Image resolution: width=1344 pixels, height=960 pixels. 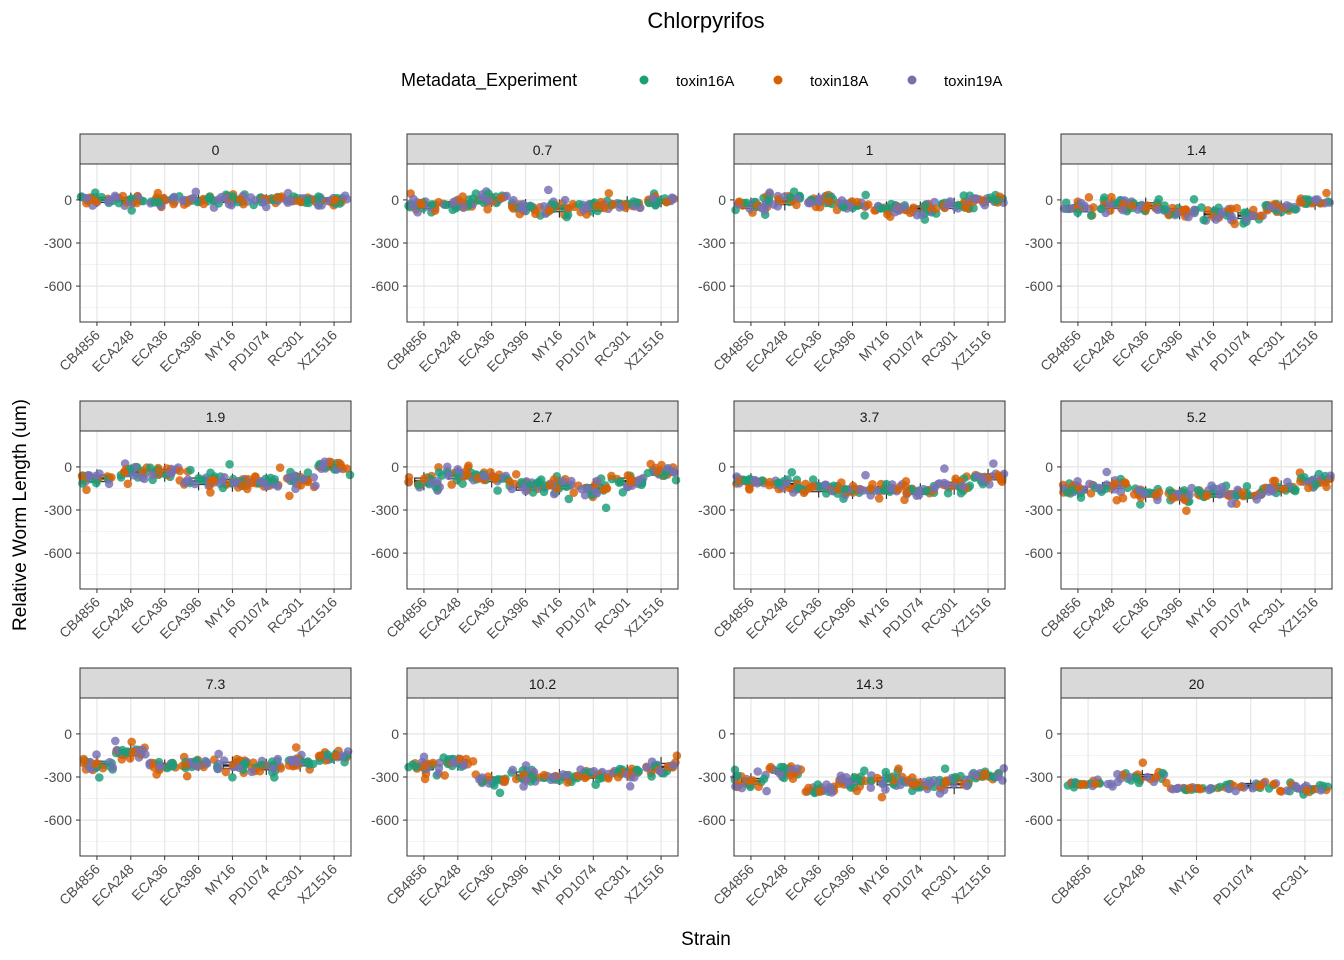 What do you see at coordinates (542, 684) in the screenshot?
I see `facet-strip-label: 10.2` at bounding box center [542, 684].